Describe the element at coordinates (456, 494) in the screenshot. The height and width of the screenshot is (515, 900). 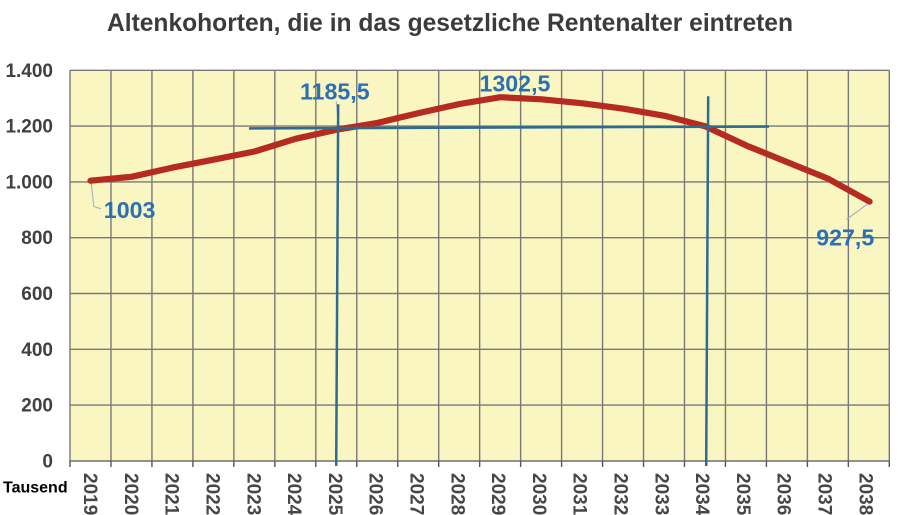
I see `svg-text: 2028` at that location.